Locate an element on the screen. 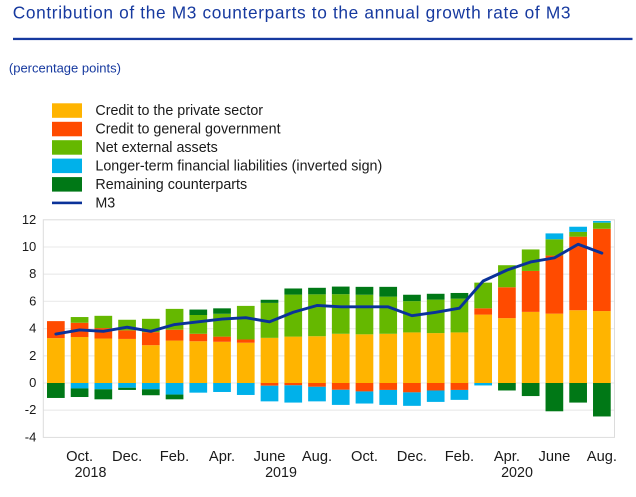  svg-text: 0 is located at coordinates (32, 382).